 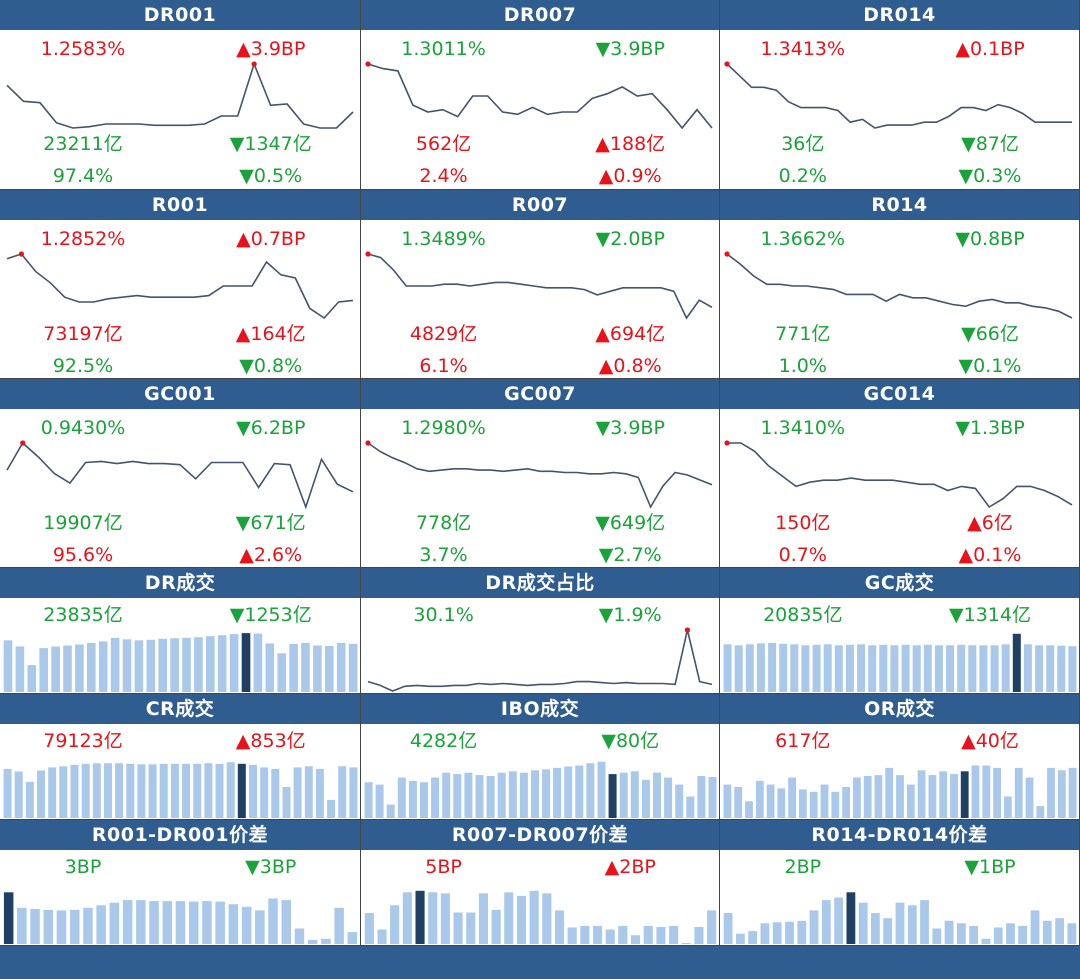 What do you see at coordinates (180, 709) in the screenshot?
I see `panel-title: CR成交` at bounding box center [180, 709].